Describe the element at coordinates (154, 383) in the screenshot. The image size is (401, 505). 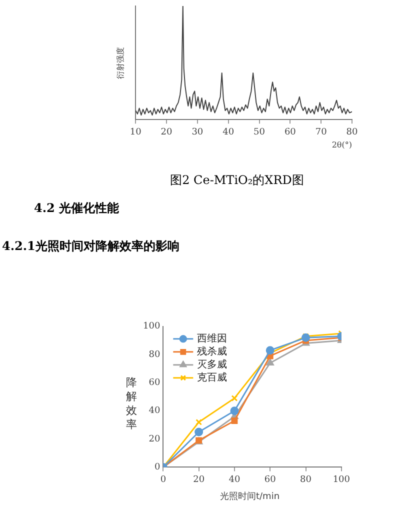
I see `y-tick-label: 60` at that location.